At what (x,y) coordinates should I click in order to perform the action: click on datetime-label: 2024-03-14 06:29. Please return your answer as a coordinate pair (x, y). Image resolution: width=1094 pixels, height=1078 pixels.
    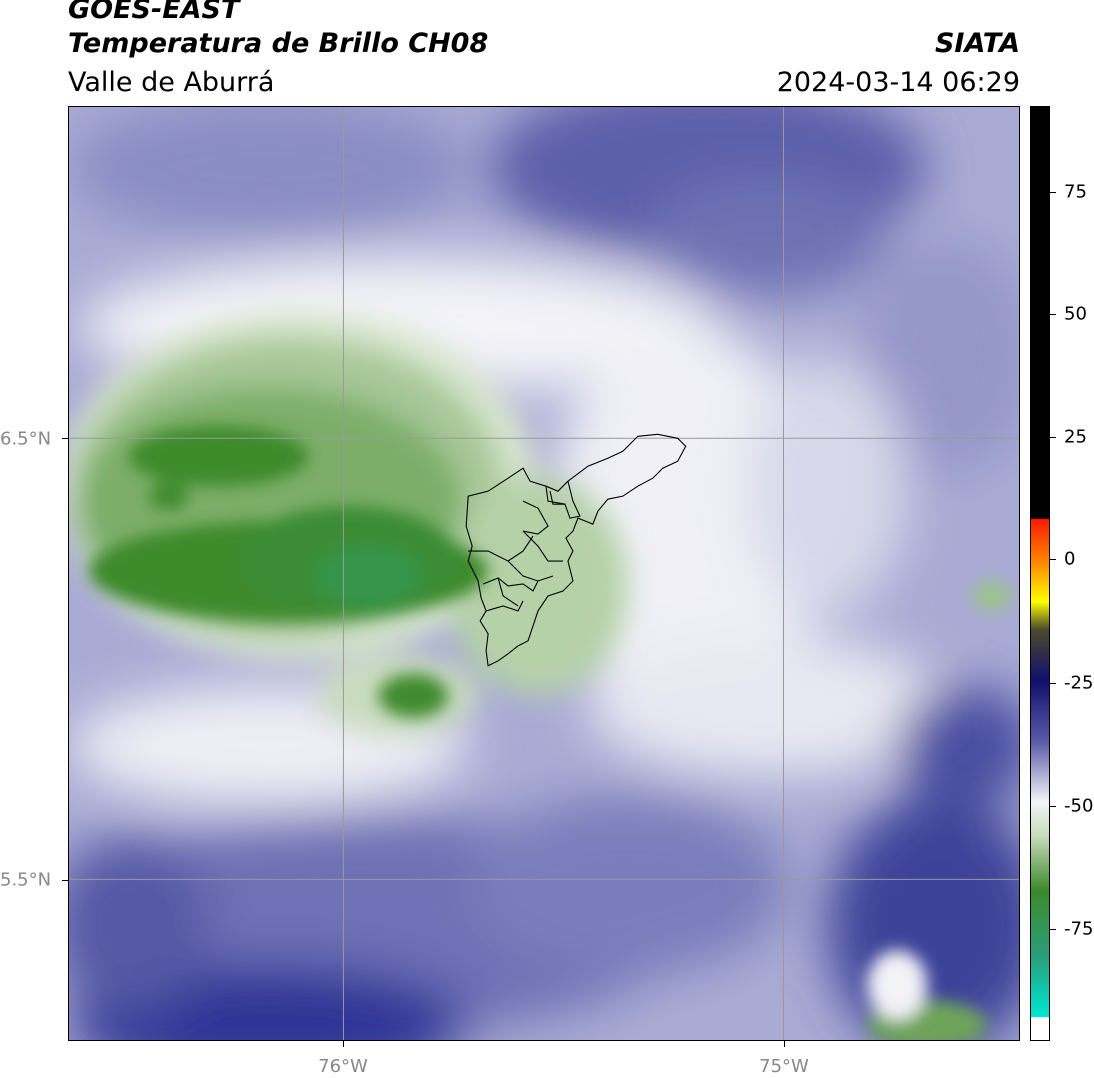
    Looking at the image, I should click on (898, 82).